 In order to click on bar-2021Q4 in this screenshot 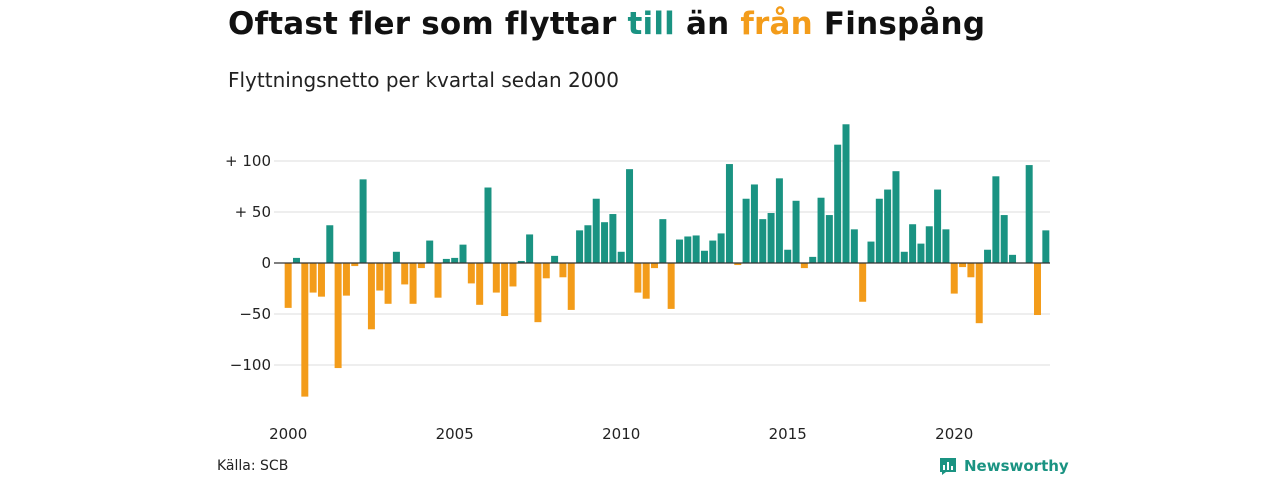, I will do `click(1013, 258)`.